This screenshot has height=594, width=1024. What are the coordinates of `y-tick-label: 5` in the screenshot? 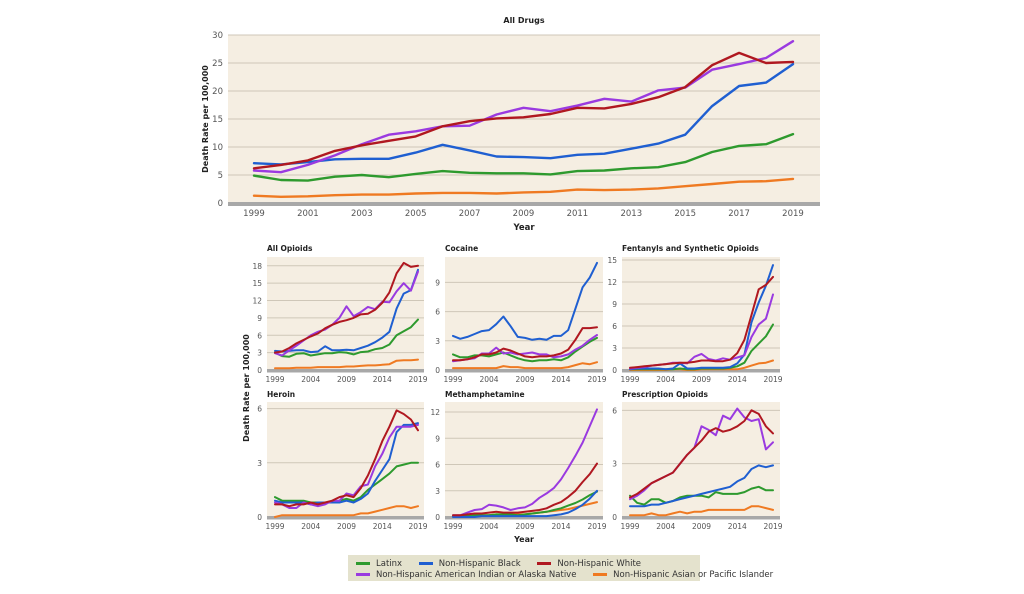 It's located at (220, 176).